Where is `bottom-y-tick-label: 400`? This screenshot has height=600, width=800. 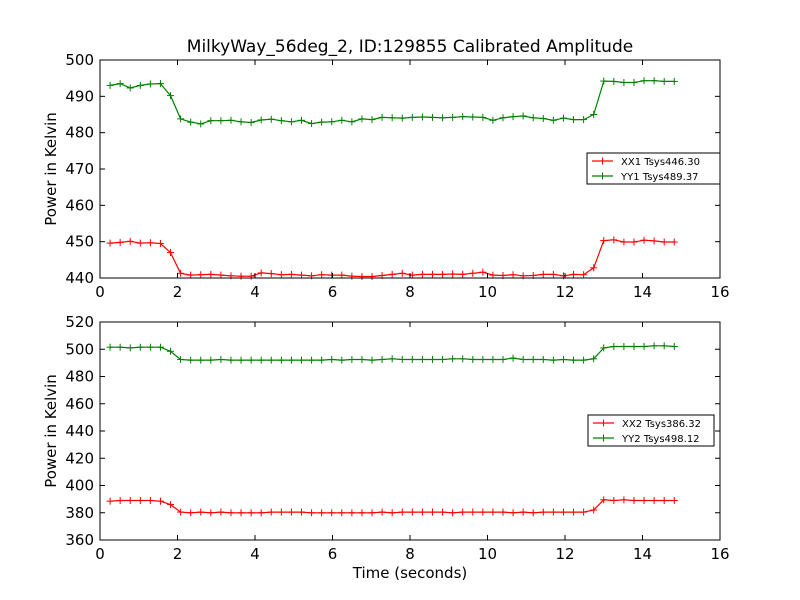 bottom-y-tick-label: 400 is located at coordinates (79, 486).